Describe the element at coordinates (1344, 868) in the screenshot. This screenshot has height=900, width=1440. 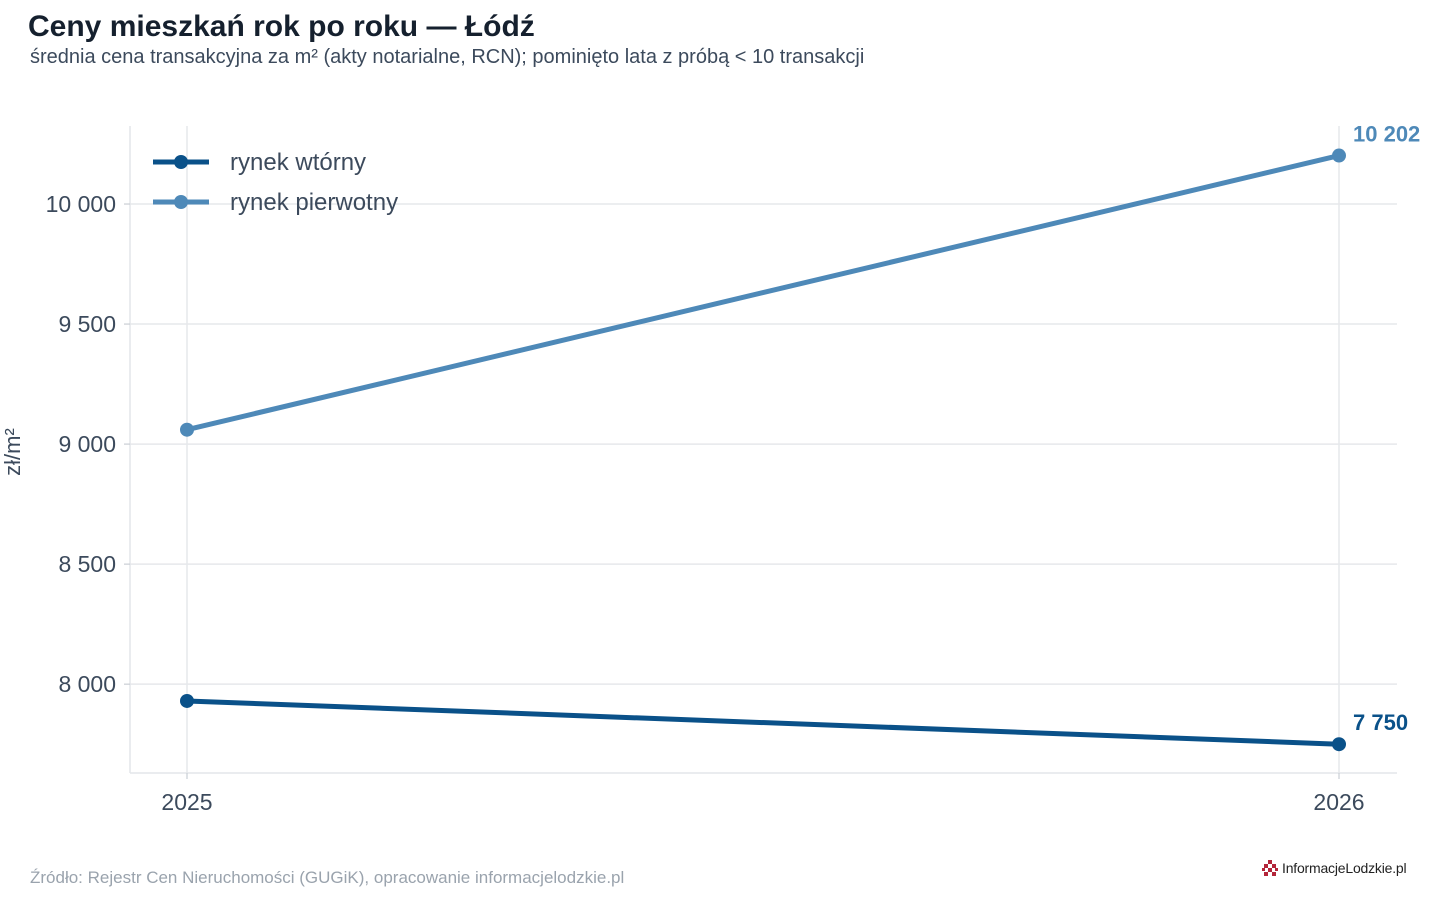
I see `logo-text: InformacjeLodzkie.pl` at that location.